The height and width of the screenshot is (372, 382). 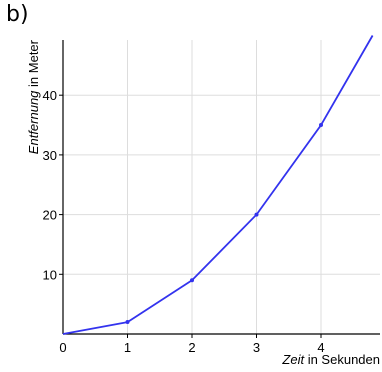 I want to click on y-tick-label: 10, so click(x=50, y=274).